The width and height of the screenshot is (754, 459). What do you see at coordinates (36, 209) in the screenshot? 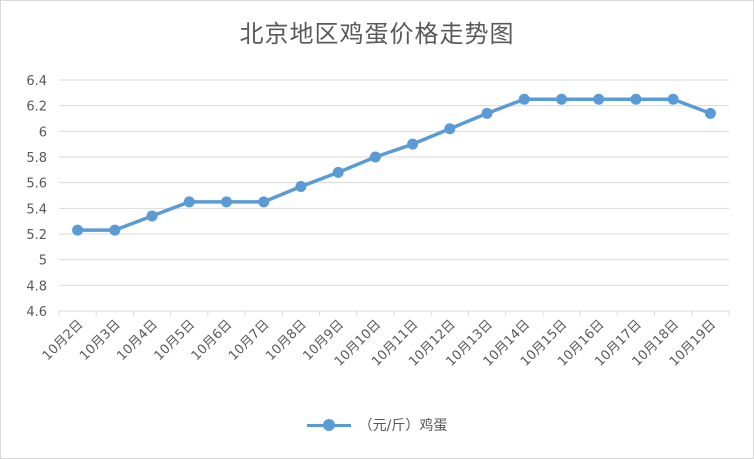
I see `y-tick-label: 5.4` at bounding box center [36, 209].